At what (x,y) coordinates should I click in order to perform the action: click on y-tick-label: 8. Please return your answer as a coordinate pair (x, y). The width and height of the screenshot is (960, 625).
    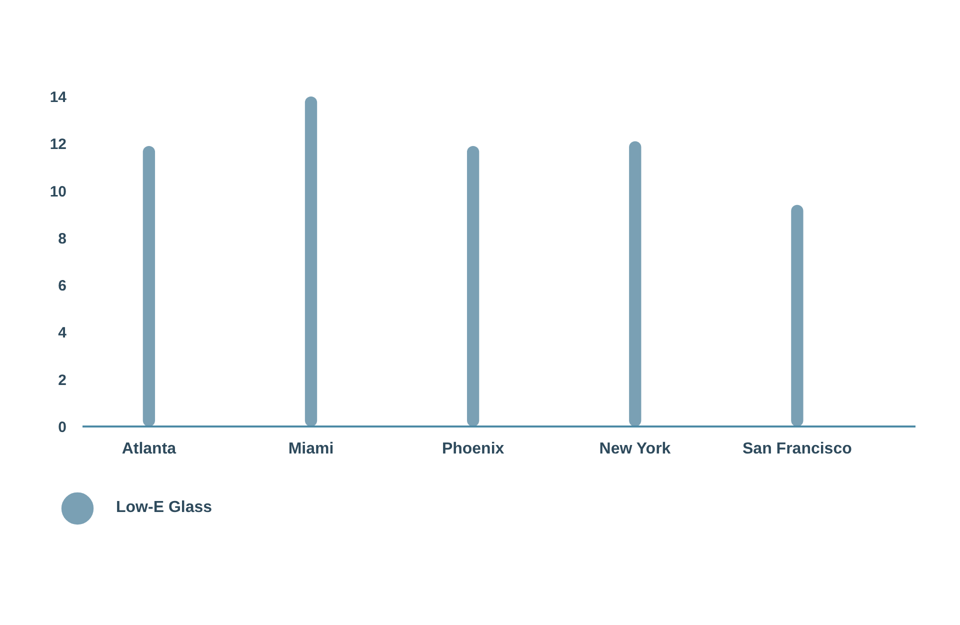
    Looking at the image, I should click on (62, 239).